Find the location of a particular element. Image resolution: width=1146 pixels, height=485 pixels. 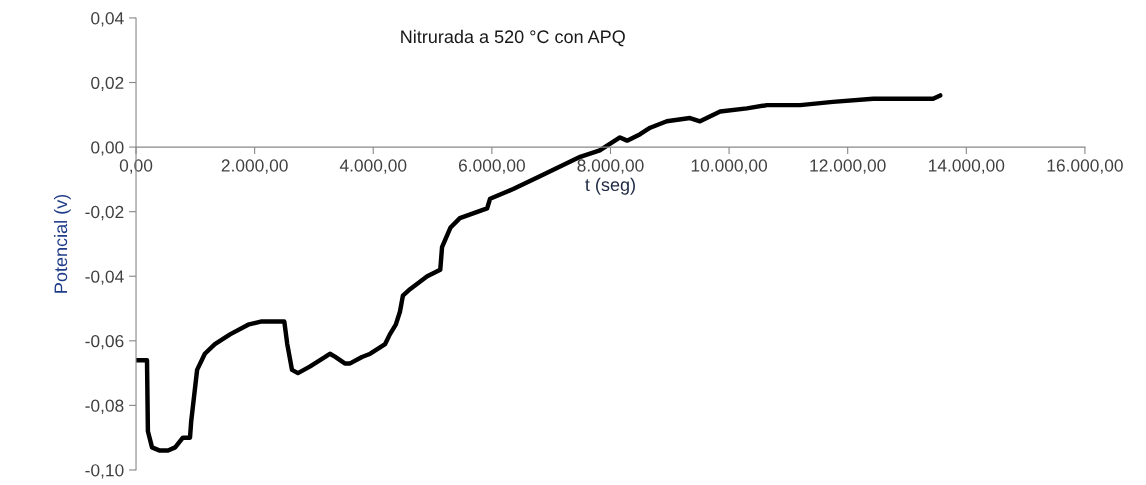

y-axis-title: Potencial (v) is located at coordinates (62, 243).